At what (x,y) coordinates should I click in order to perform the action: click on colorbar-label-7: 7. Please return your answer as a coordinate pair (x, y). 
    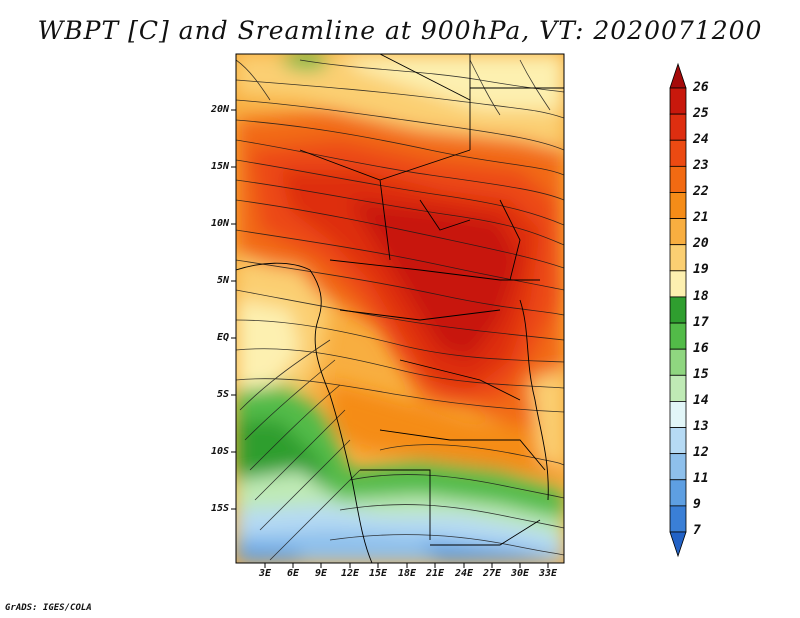
    Looking at the image, I should click on (697, 530).